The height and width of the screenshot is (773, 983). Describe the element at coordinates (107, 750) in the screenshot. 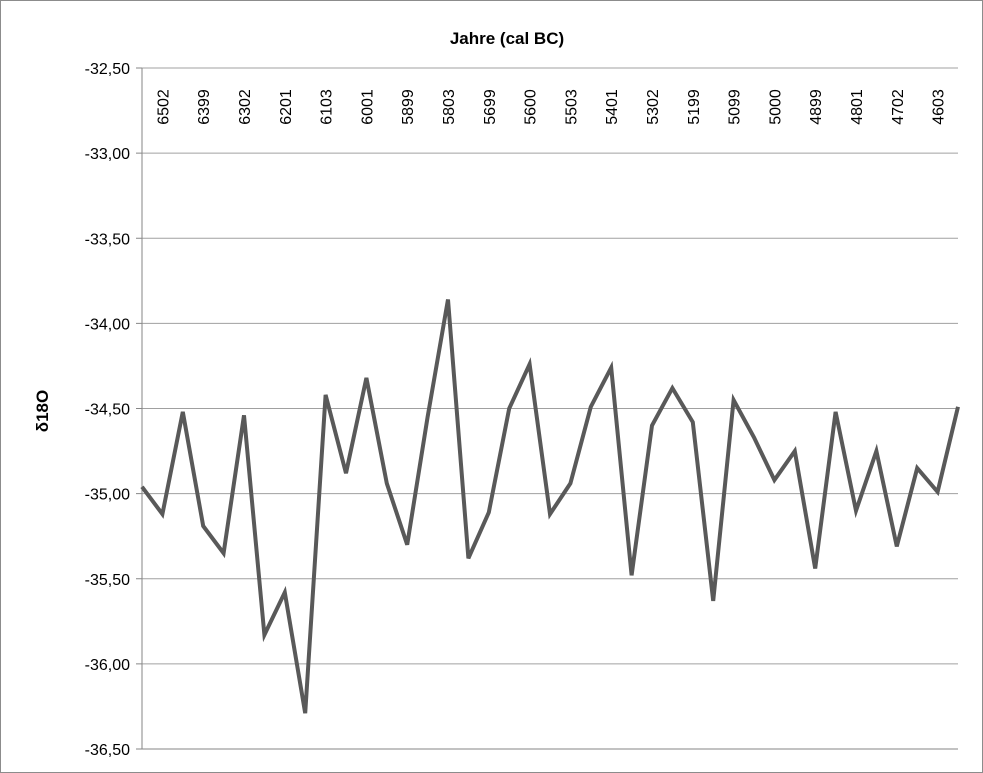

I see `y-tick-label: -36,50` at that location.